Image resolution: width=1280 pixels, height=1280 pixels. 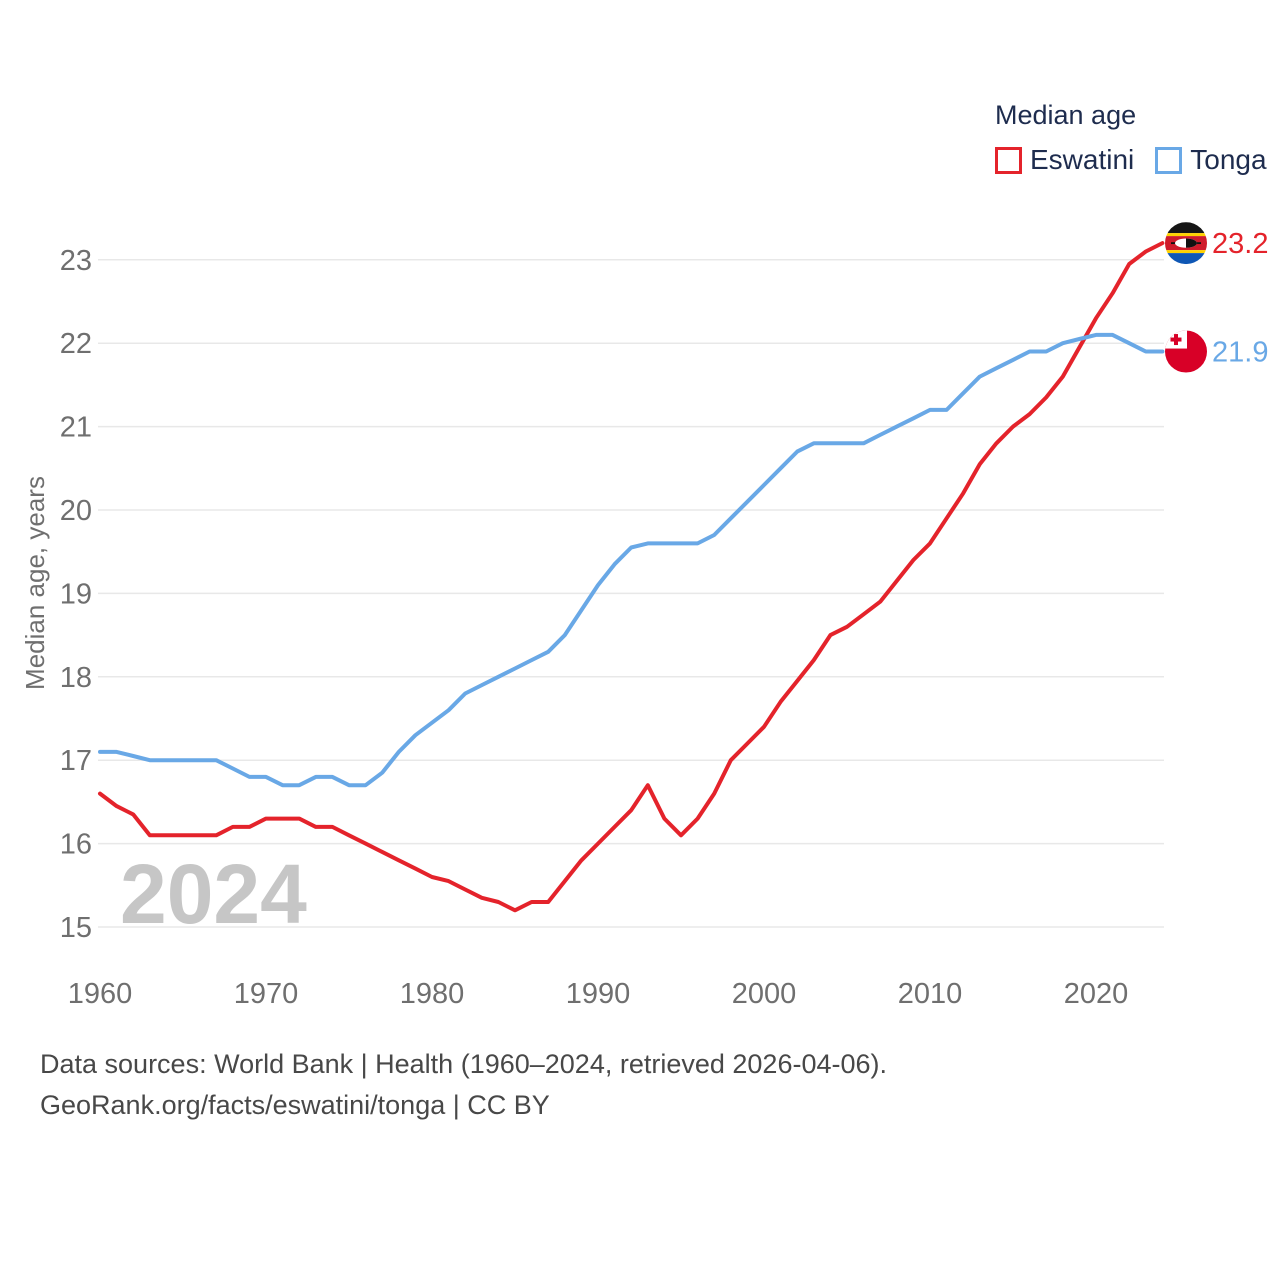 I want to click on eswatini-series-checkbox, so click(x=1008, y=160).